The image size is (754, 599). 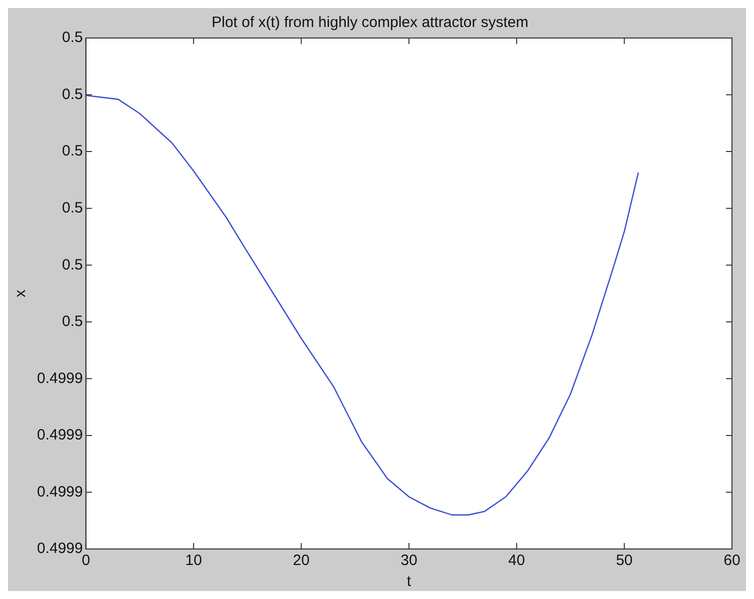 I want to click on x-tick-label: 40, so click(x=516, y=561).